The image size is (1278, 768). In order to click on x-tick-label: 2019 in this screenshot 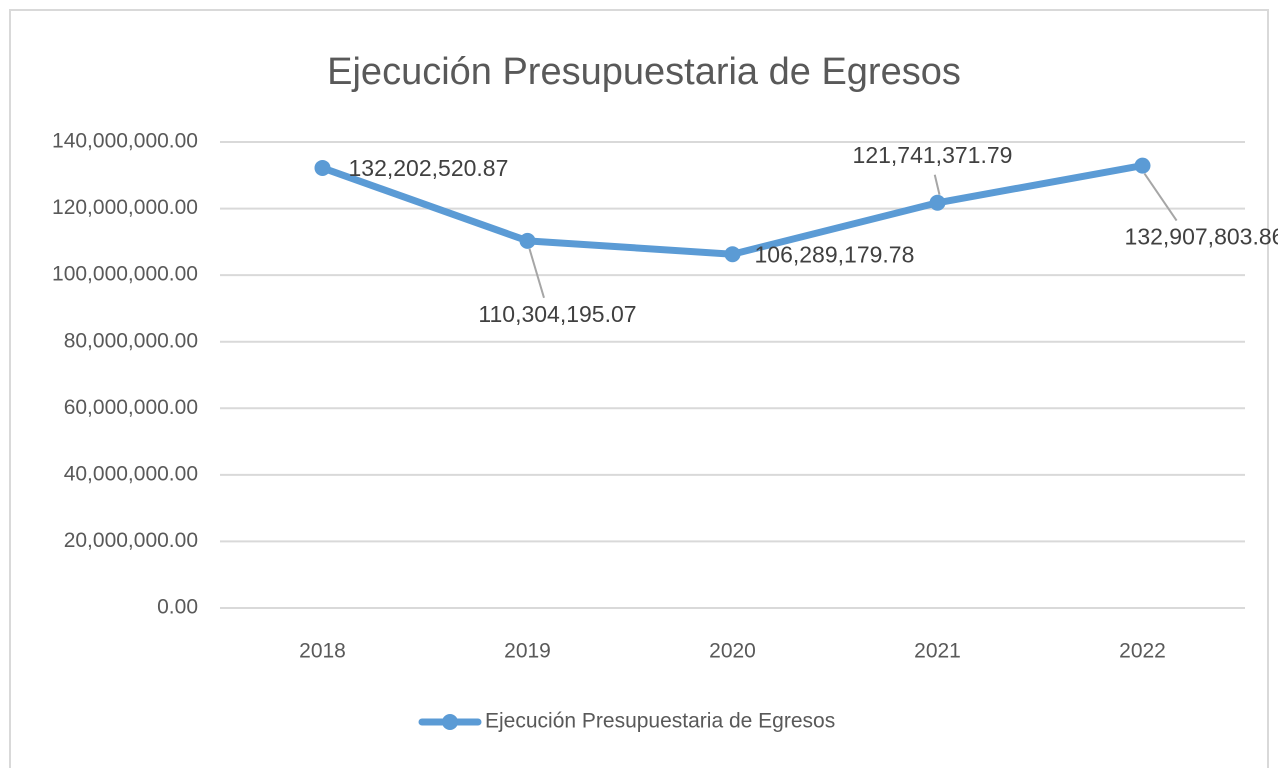, I will do `click(527, 651)`.